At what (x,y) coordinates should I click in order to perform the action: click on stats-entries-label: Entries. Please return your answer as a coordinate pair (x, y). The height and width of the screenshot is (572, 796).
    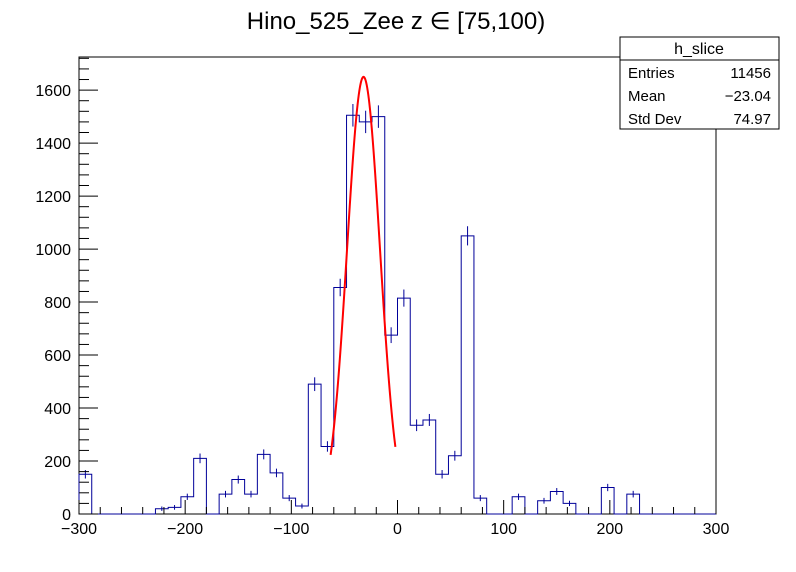
    Looking at the image, I should click on (651, 73).